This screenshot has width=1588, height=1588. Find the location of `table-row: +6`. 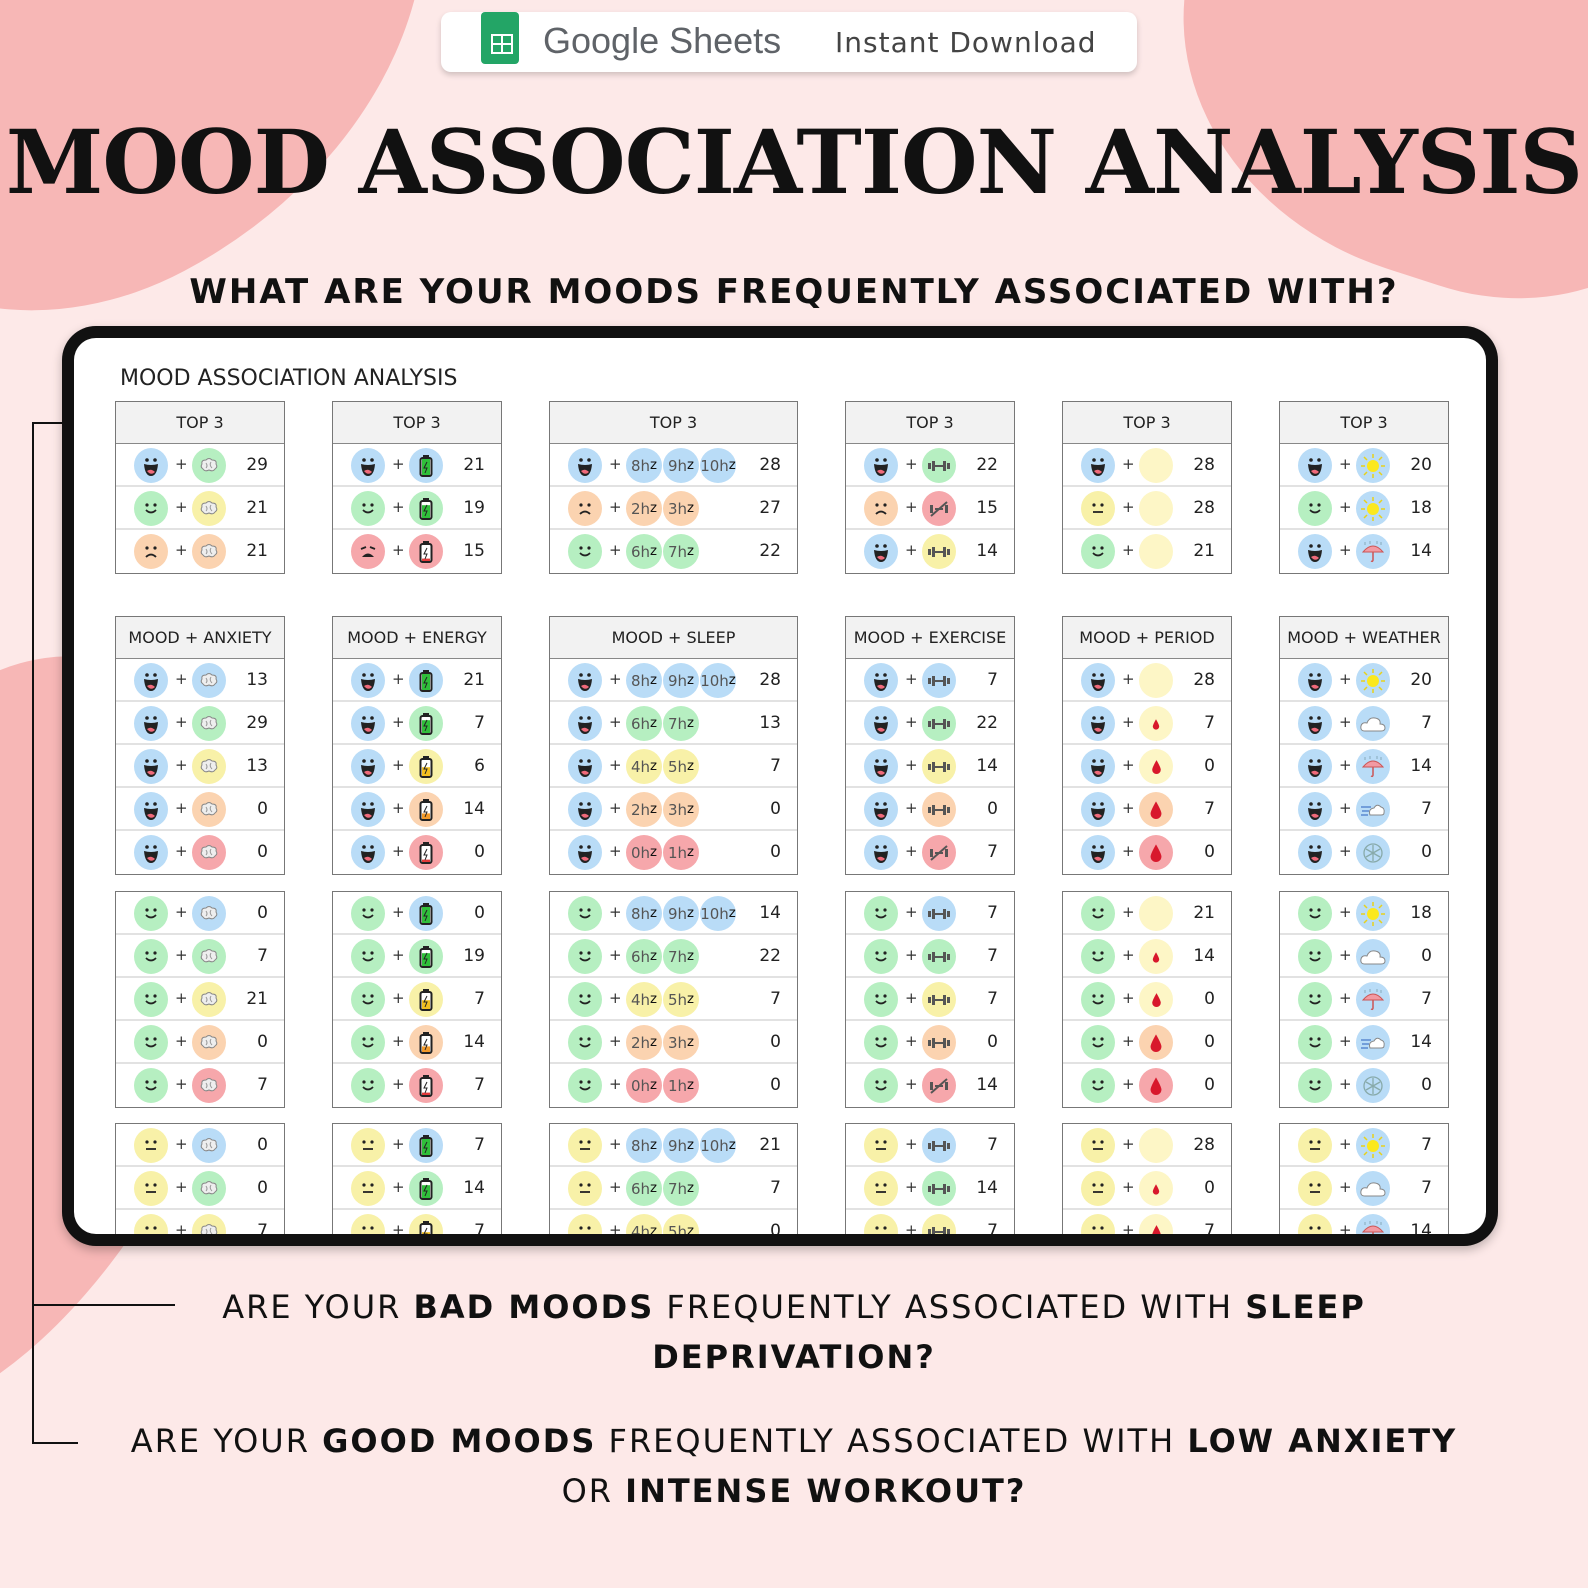

table-row: +6 is located at coordinates (417, 766).